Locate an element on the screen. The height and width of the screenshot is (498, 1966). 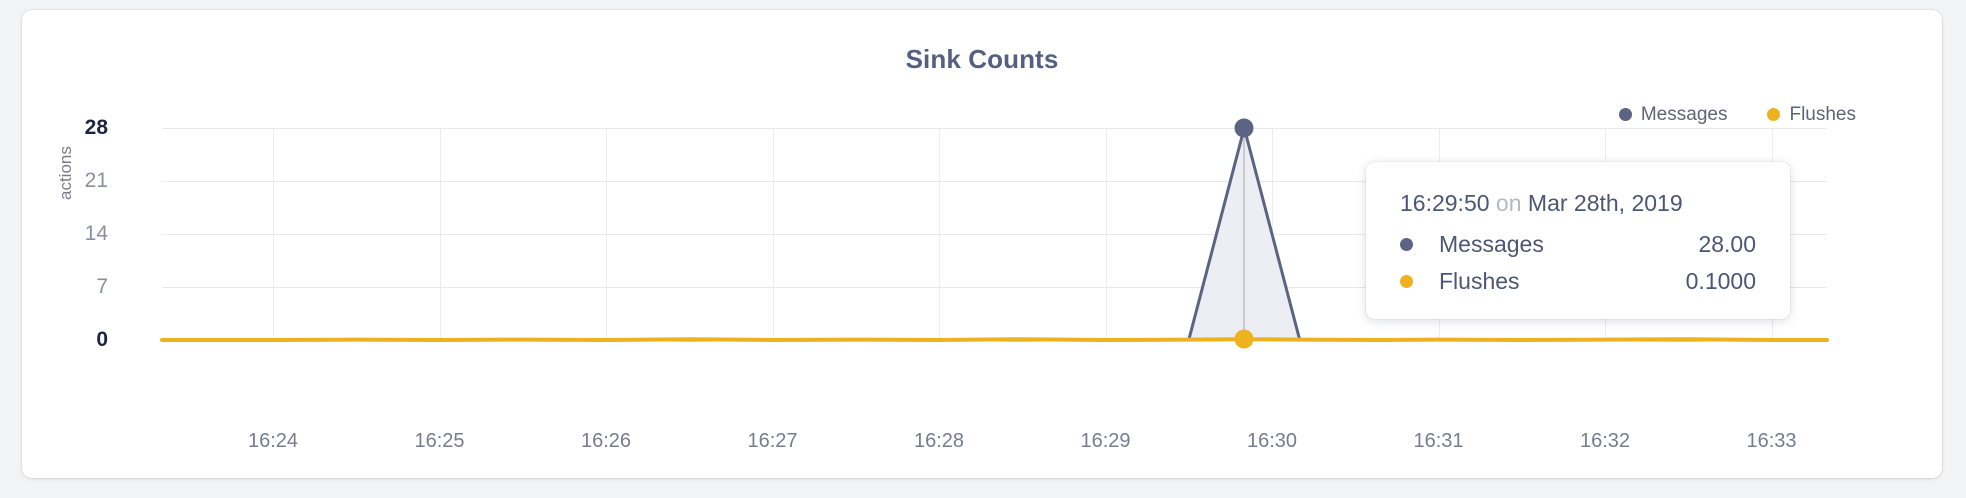
tooltip-series-value: 0.1000 is located at coordinates (1720, 281).